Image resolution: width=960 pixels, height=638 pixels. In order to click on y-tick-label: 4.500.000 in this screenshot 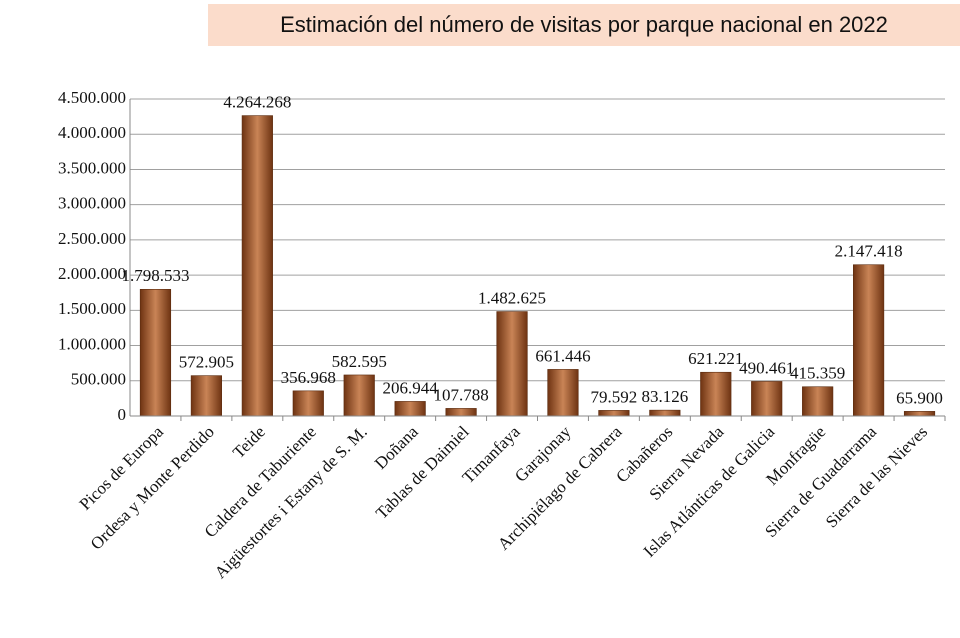, I will do `click(92, 97)`.